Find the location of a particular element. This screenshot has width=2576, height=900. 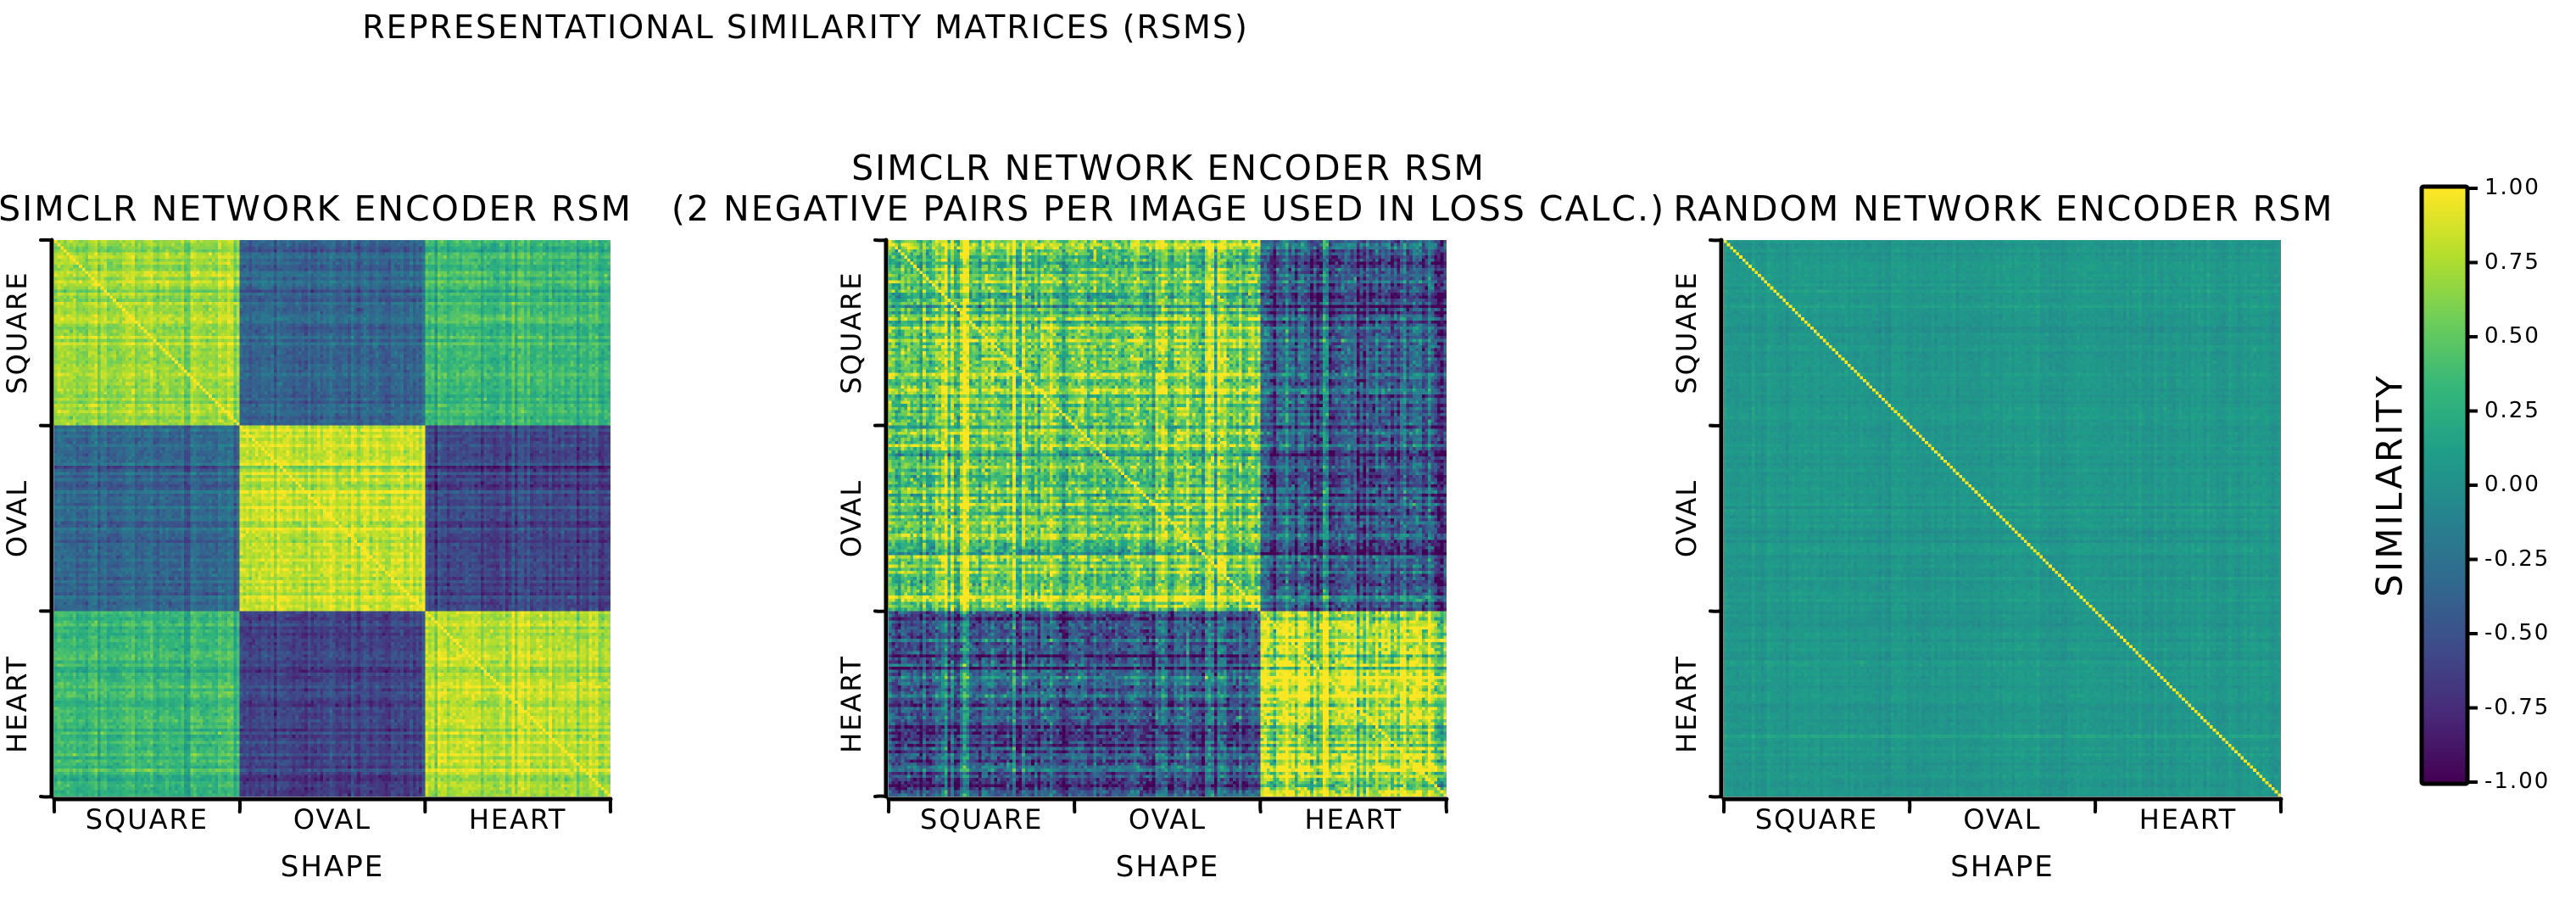

colorbar-frame is located at coordinates (2456, 485).